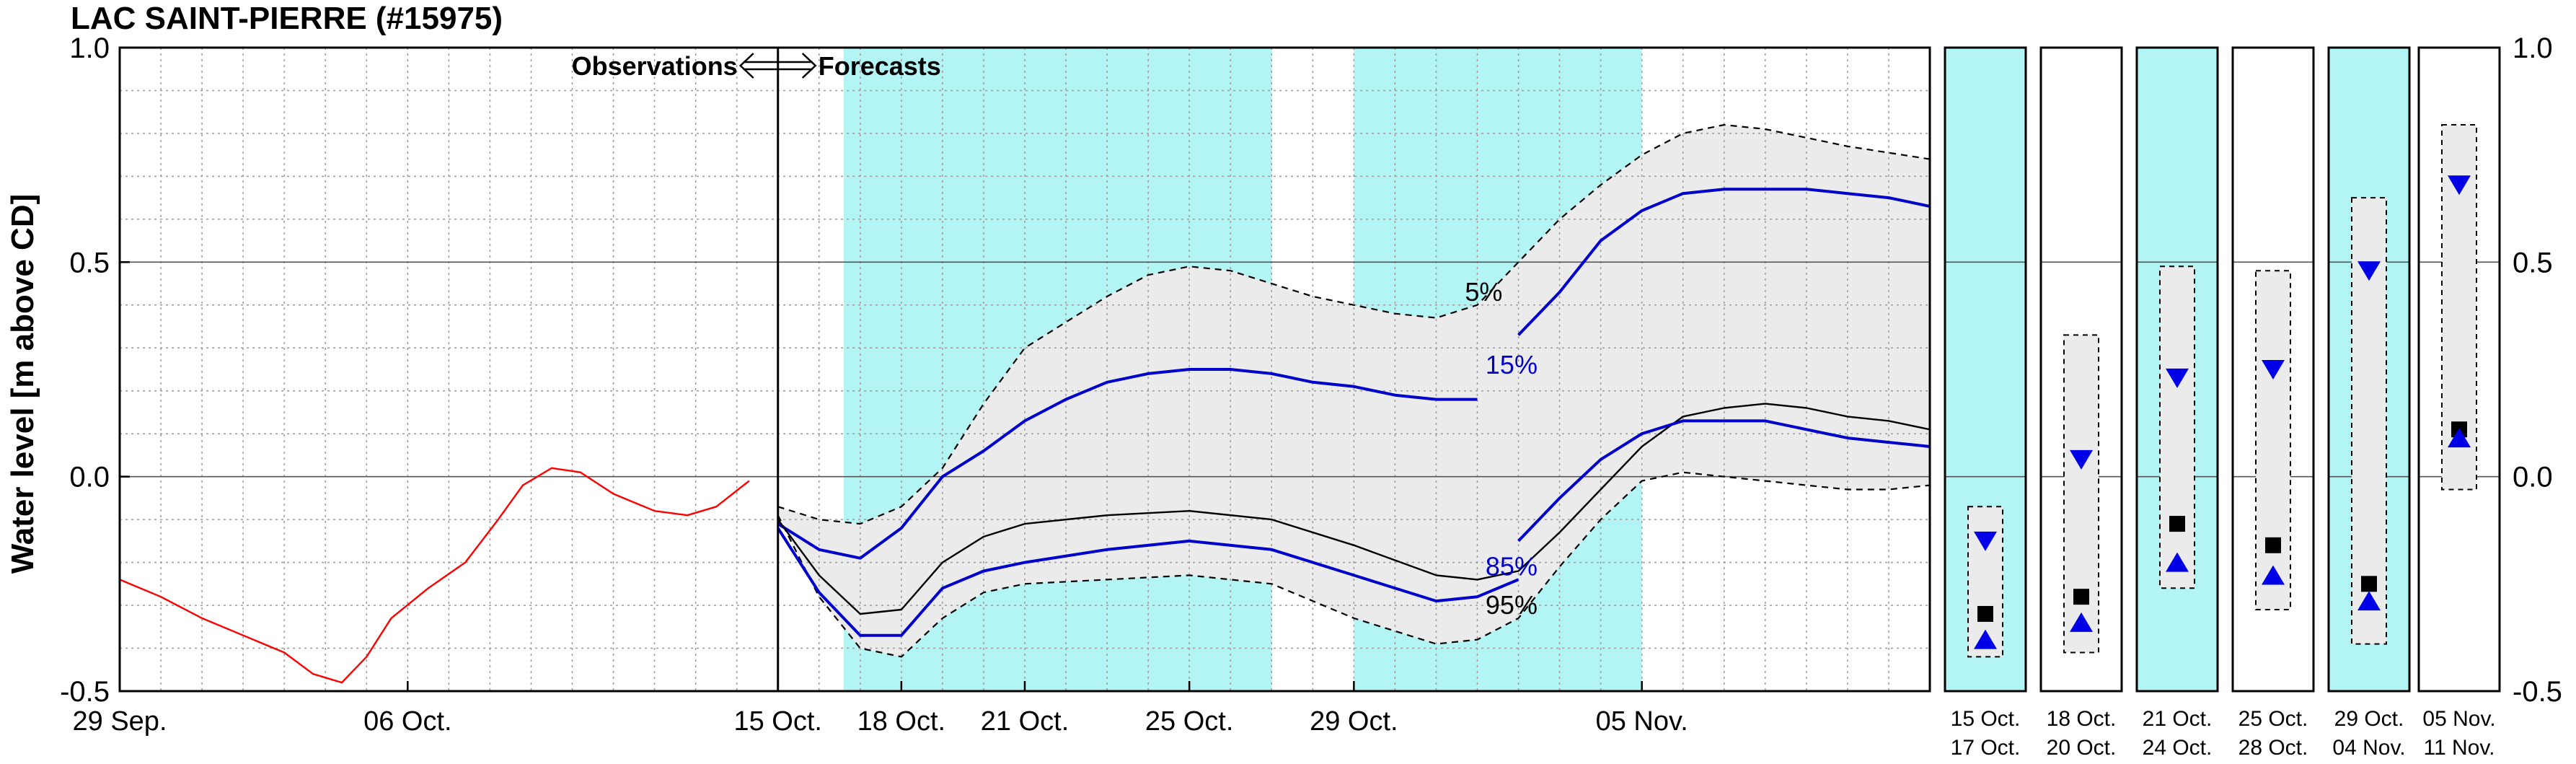  I want to click on panel-date-end: 04 Nov., so click(2368, 748).